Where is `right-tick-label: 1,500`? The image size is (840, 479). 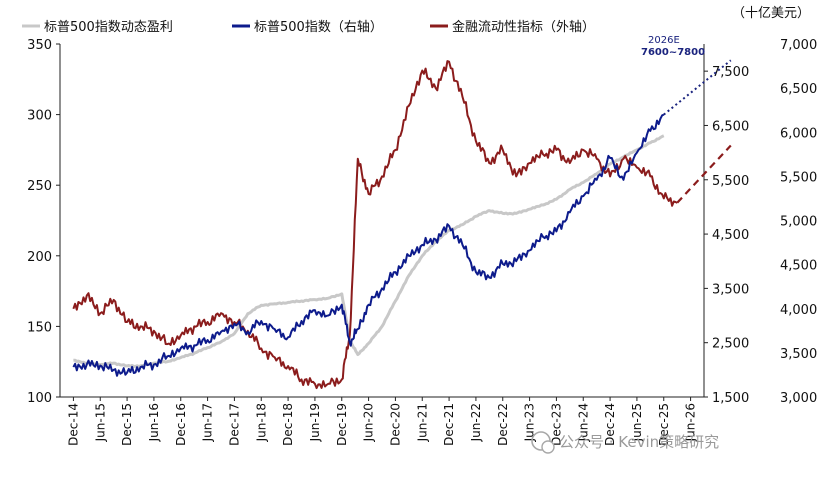
right-tick-label: 1,500 is located at coordinates (730, 398).